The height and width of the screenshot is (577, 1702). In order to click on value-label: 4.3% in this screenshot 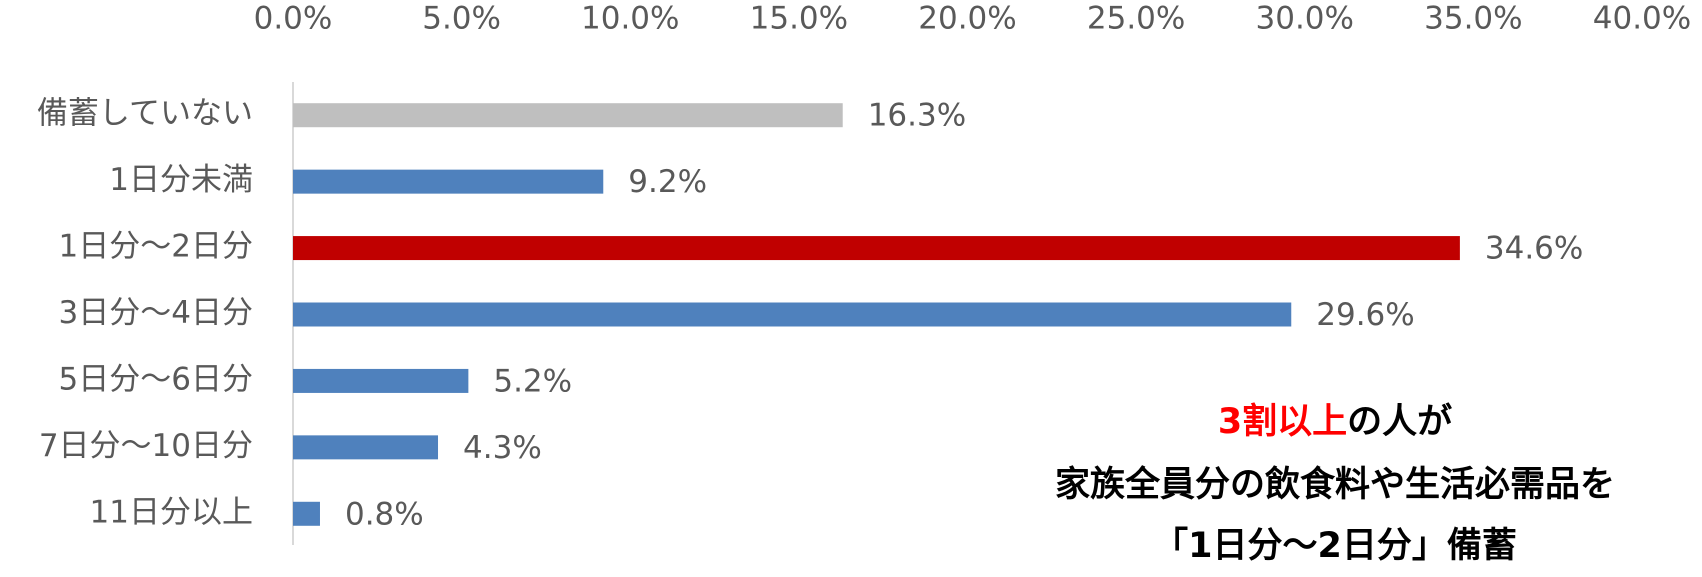, I will do `click(502, 448)`.